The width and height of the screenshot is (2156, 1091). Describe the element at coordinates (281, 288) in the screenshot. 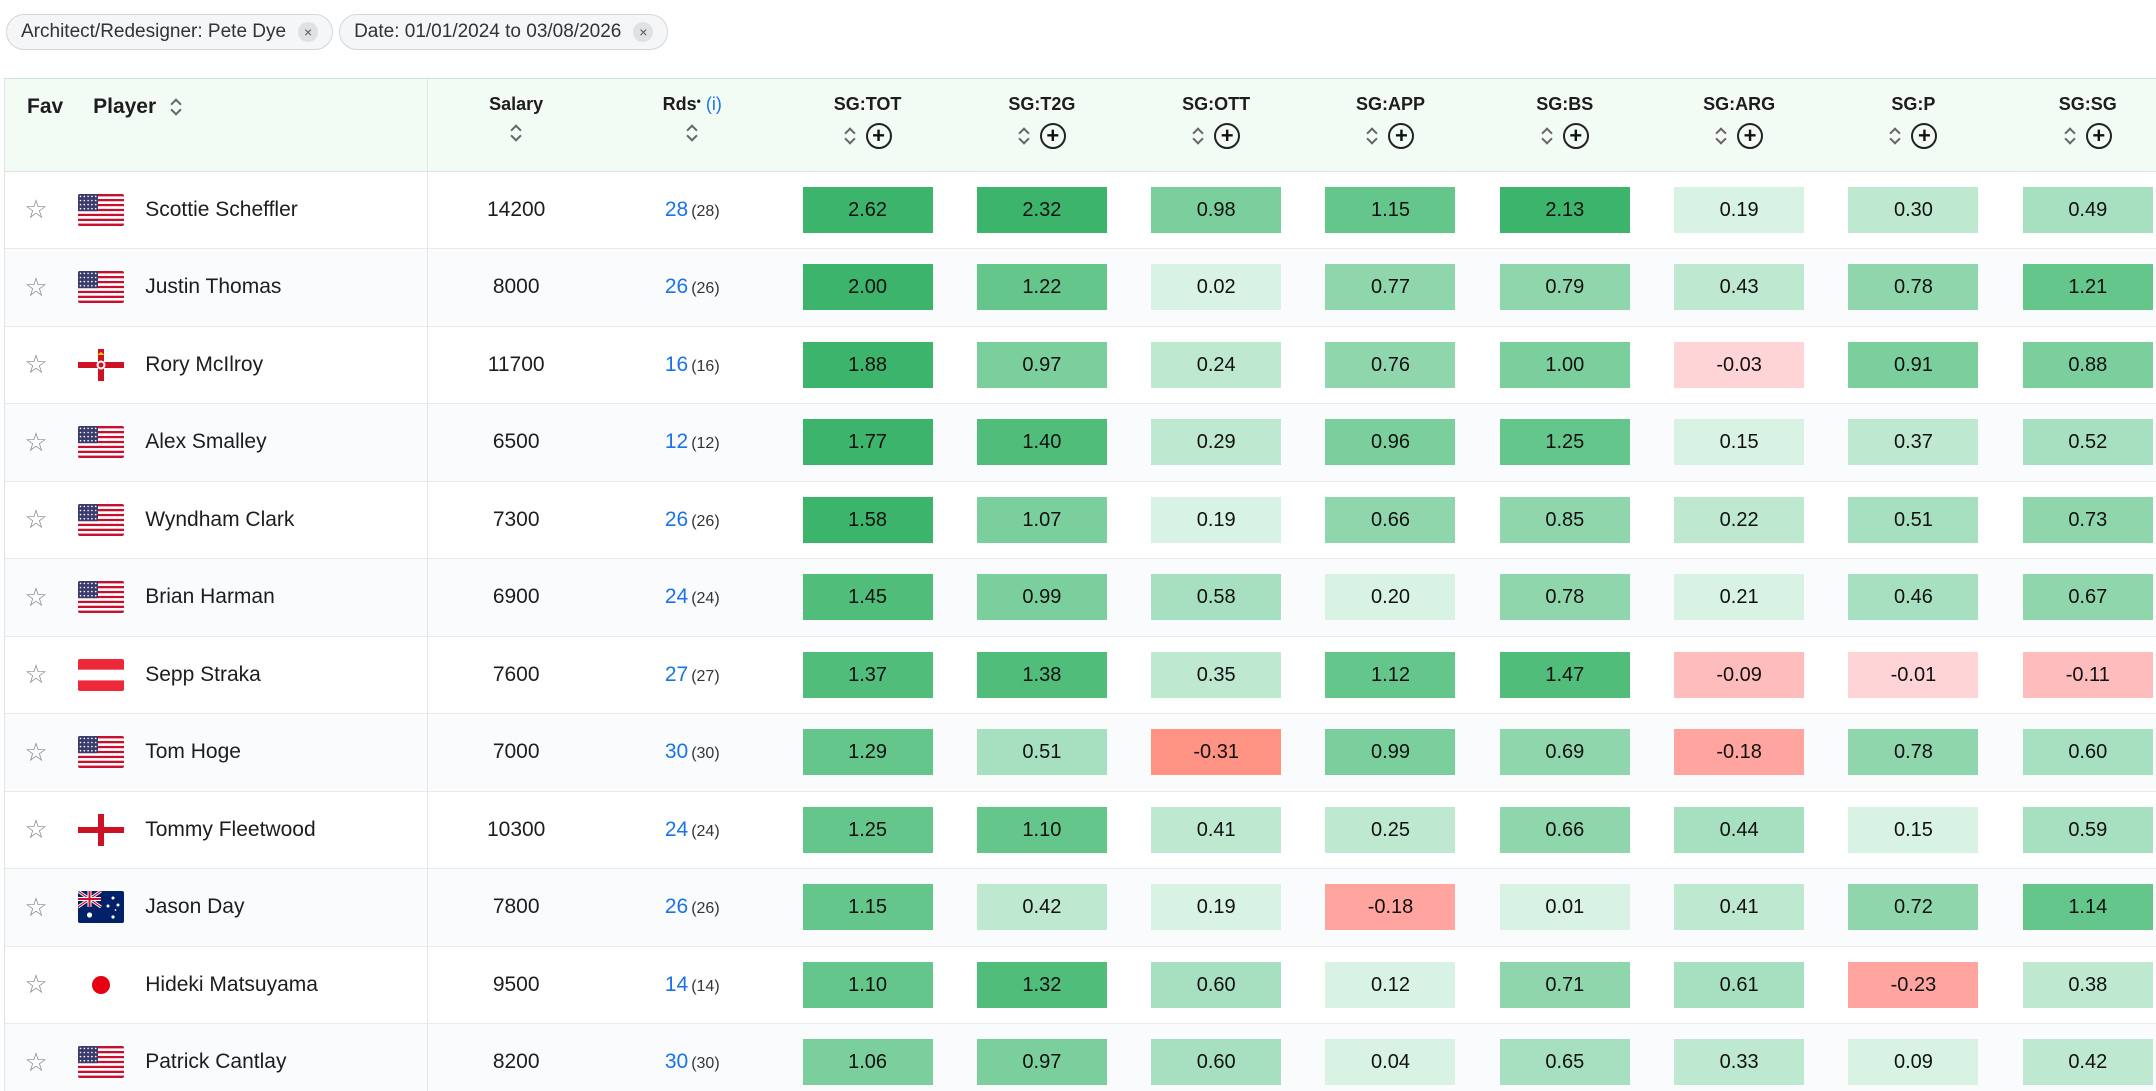

I see `player-name: Justin Thomas` at that location.